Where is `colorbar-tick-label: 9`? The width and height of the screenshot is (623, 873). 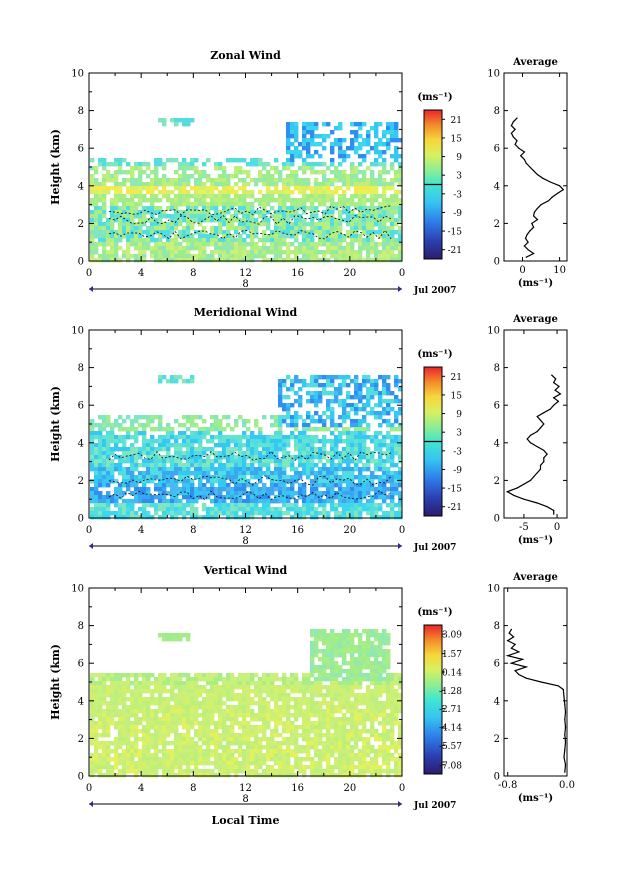
colorbar-tick-label: 9 is located at coordinates (459, 158).